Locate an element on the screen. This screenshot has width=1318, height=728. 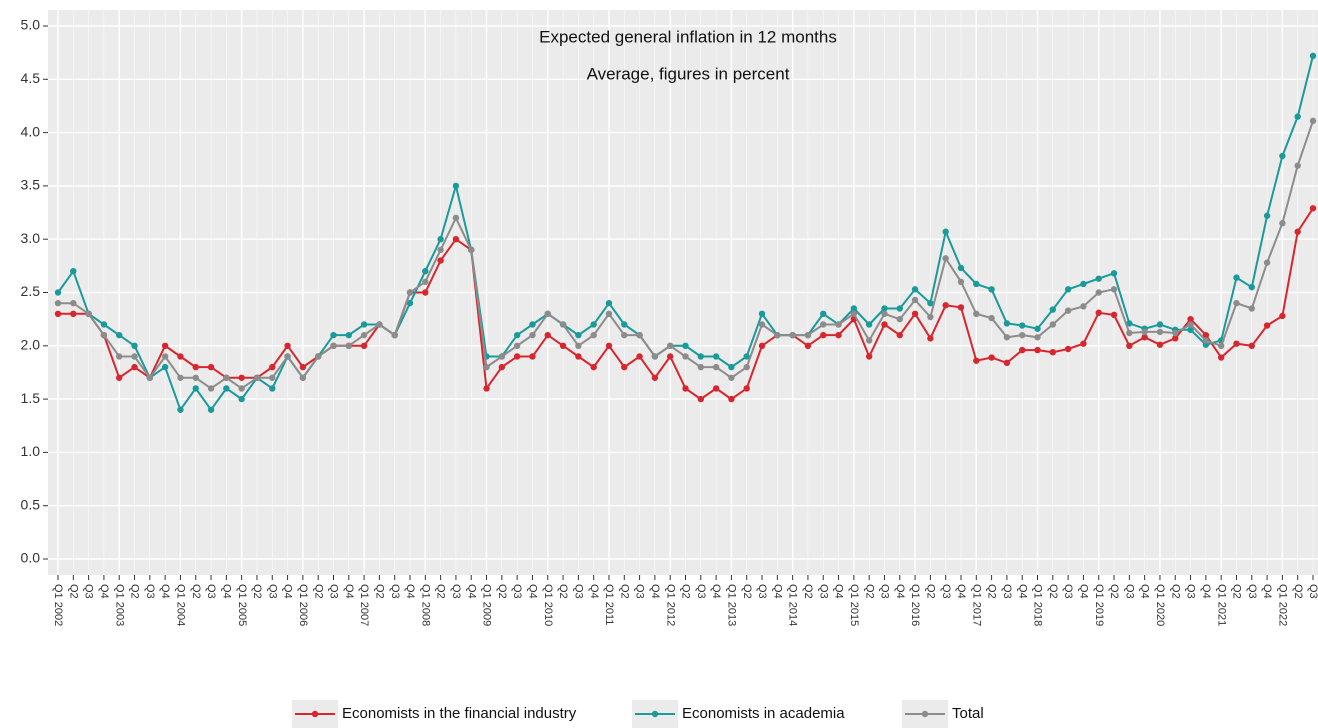
x-tick-label: Q1 2006 is located at coordinates (303, 605).